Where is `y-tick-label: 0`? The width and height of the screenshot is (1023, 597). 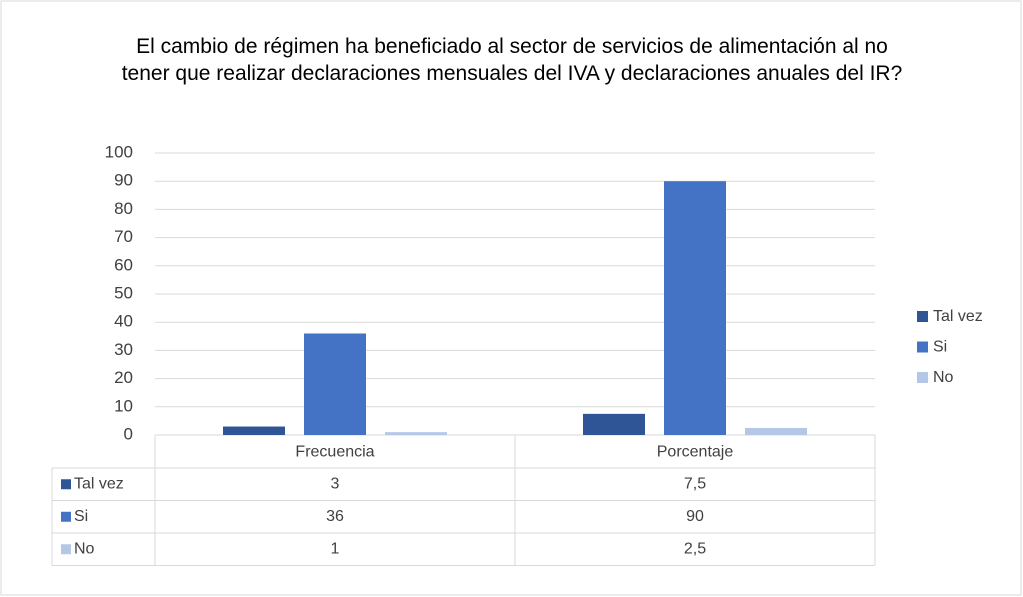
y-tick-label: 0 is located at coordinates (128, 433).